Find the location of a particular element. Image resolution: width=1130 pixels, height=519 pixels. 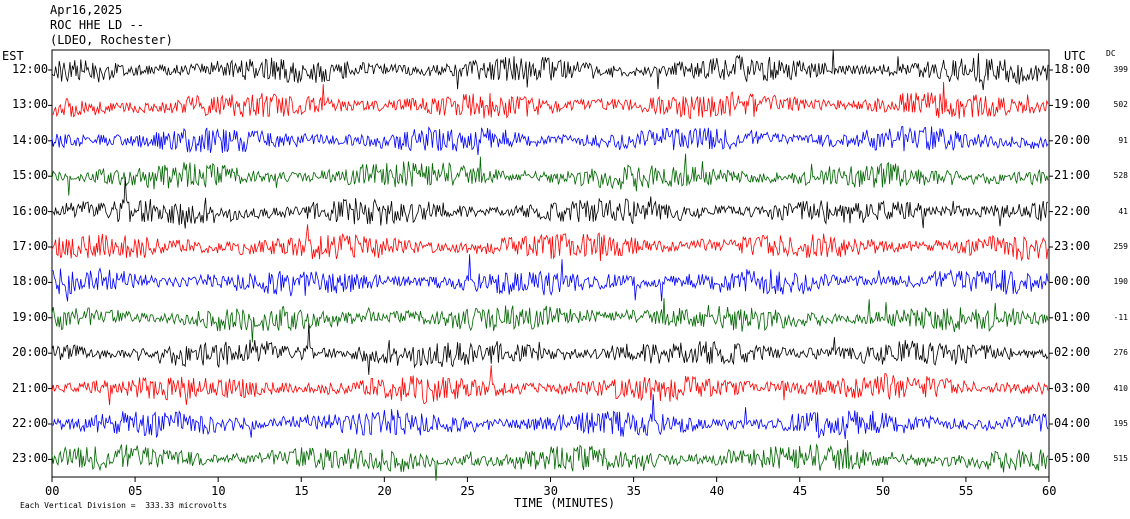

est-hour-label: 14:00 is located at coordinates (30, 139).